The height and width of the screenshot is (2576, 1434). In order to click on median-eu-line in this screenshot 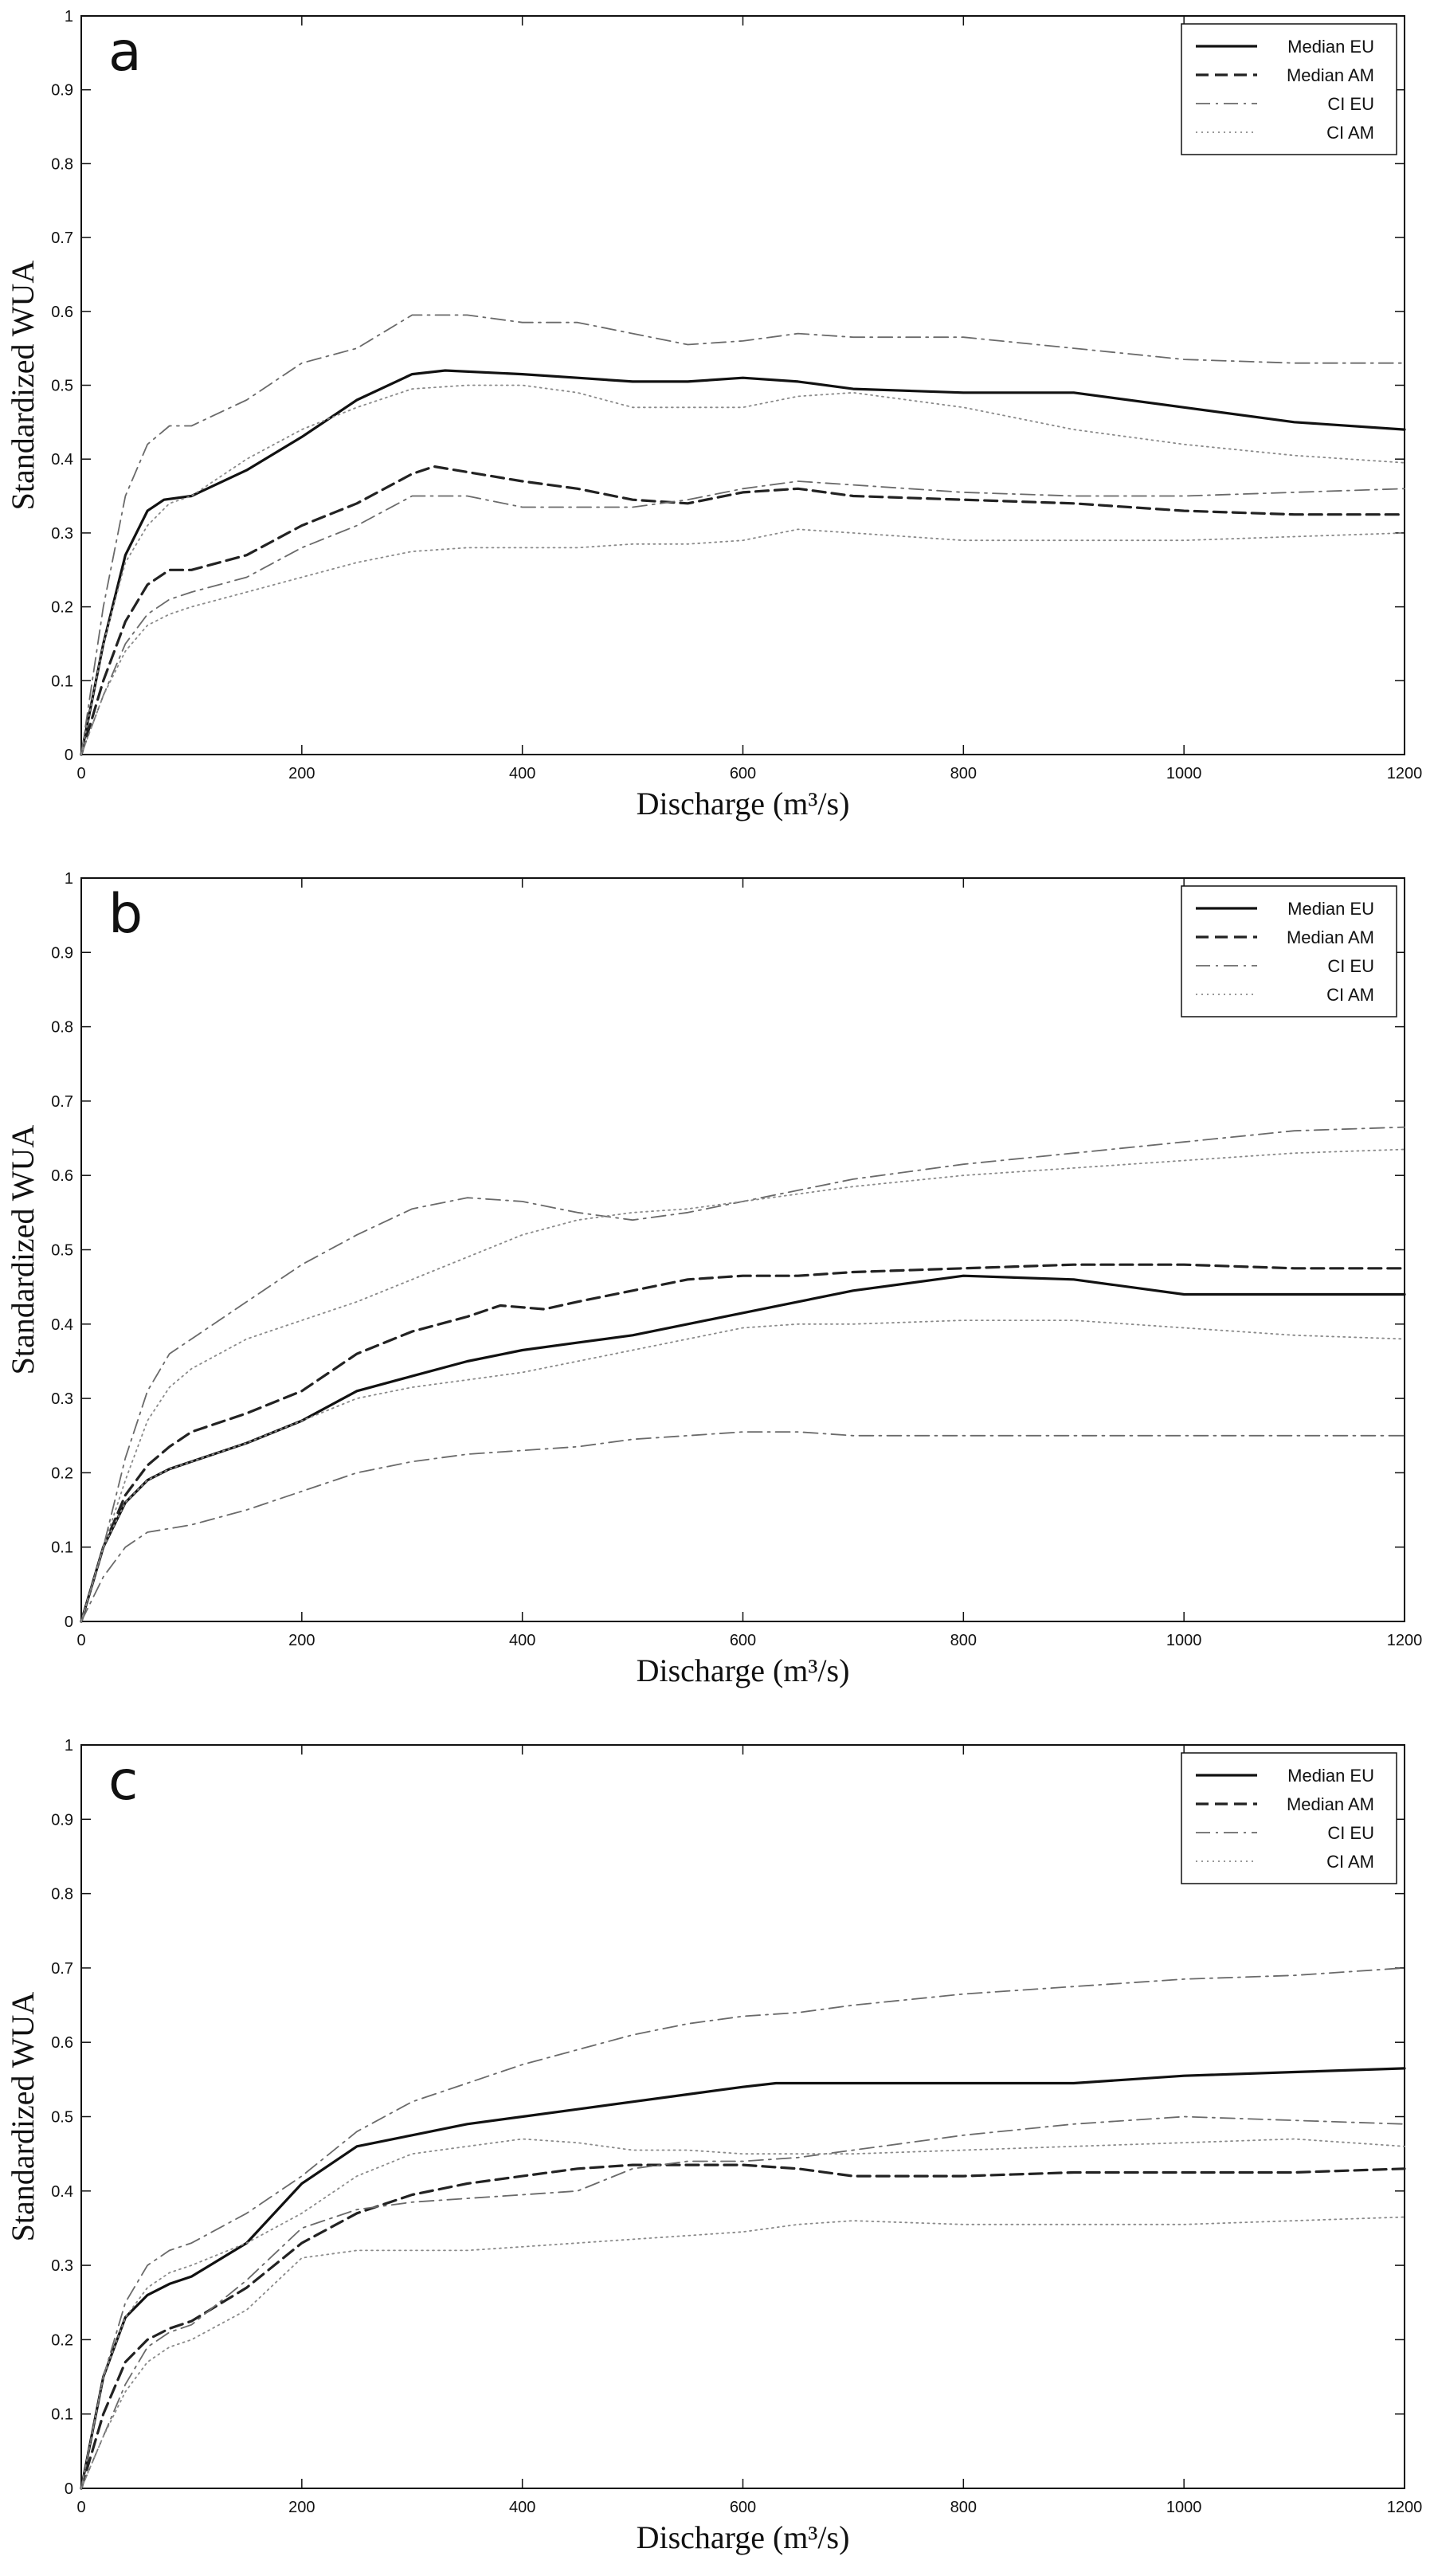, I will do `click(743, 562)`.